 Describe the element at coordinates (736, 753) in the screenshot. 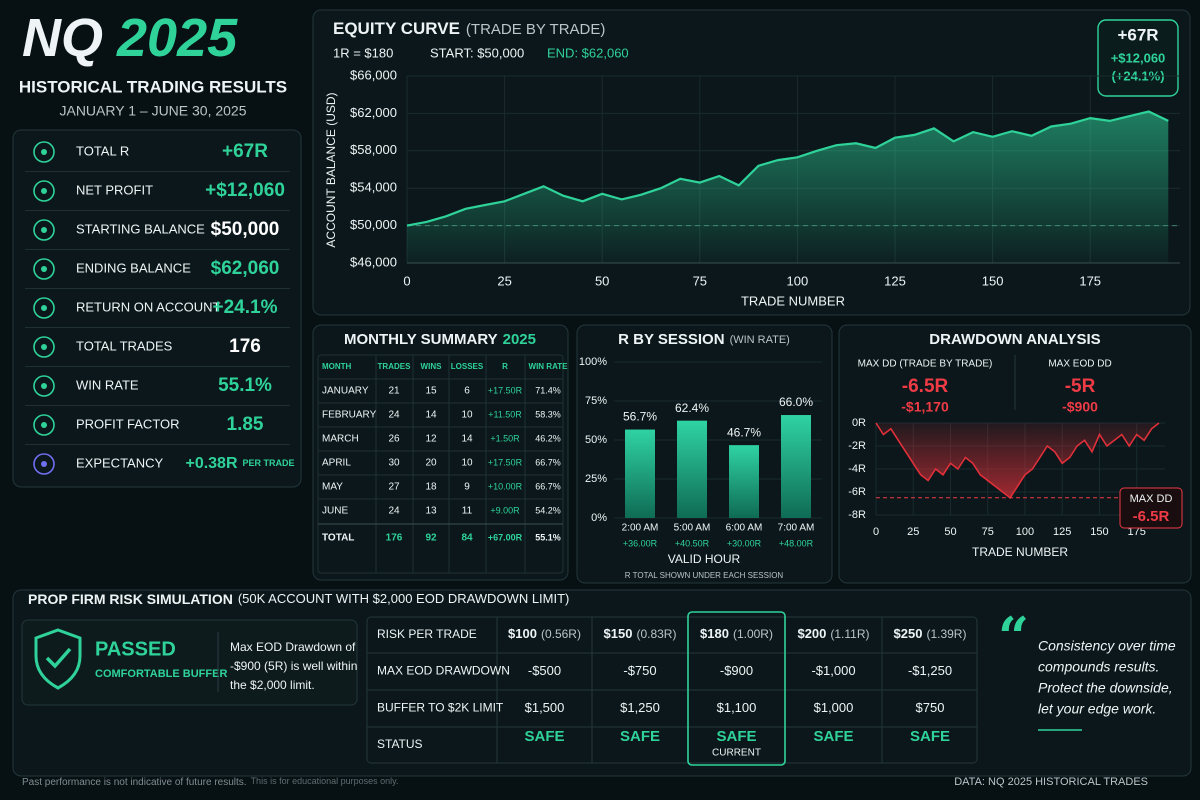

I see `current-note: CURRENT` at that location.